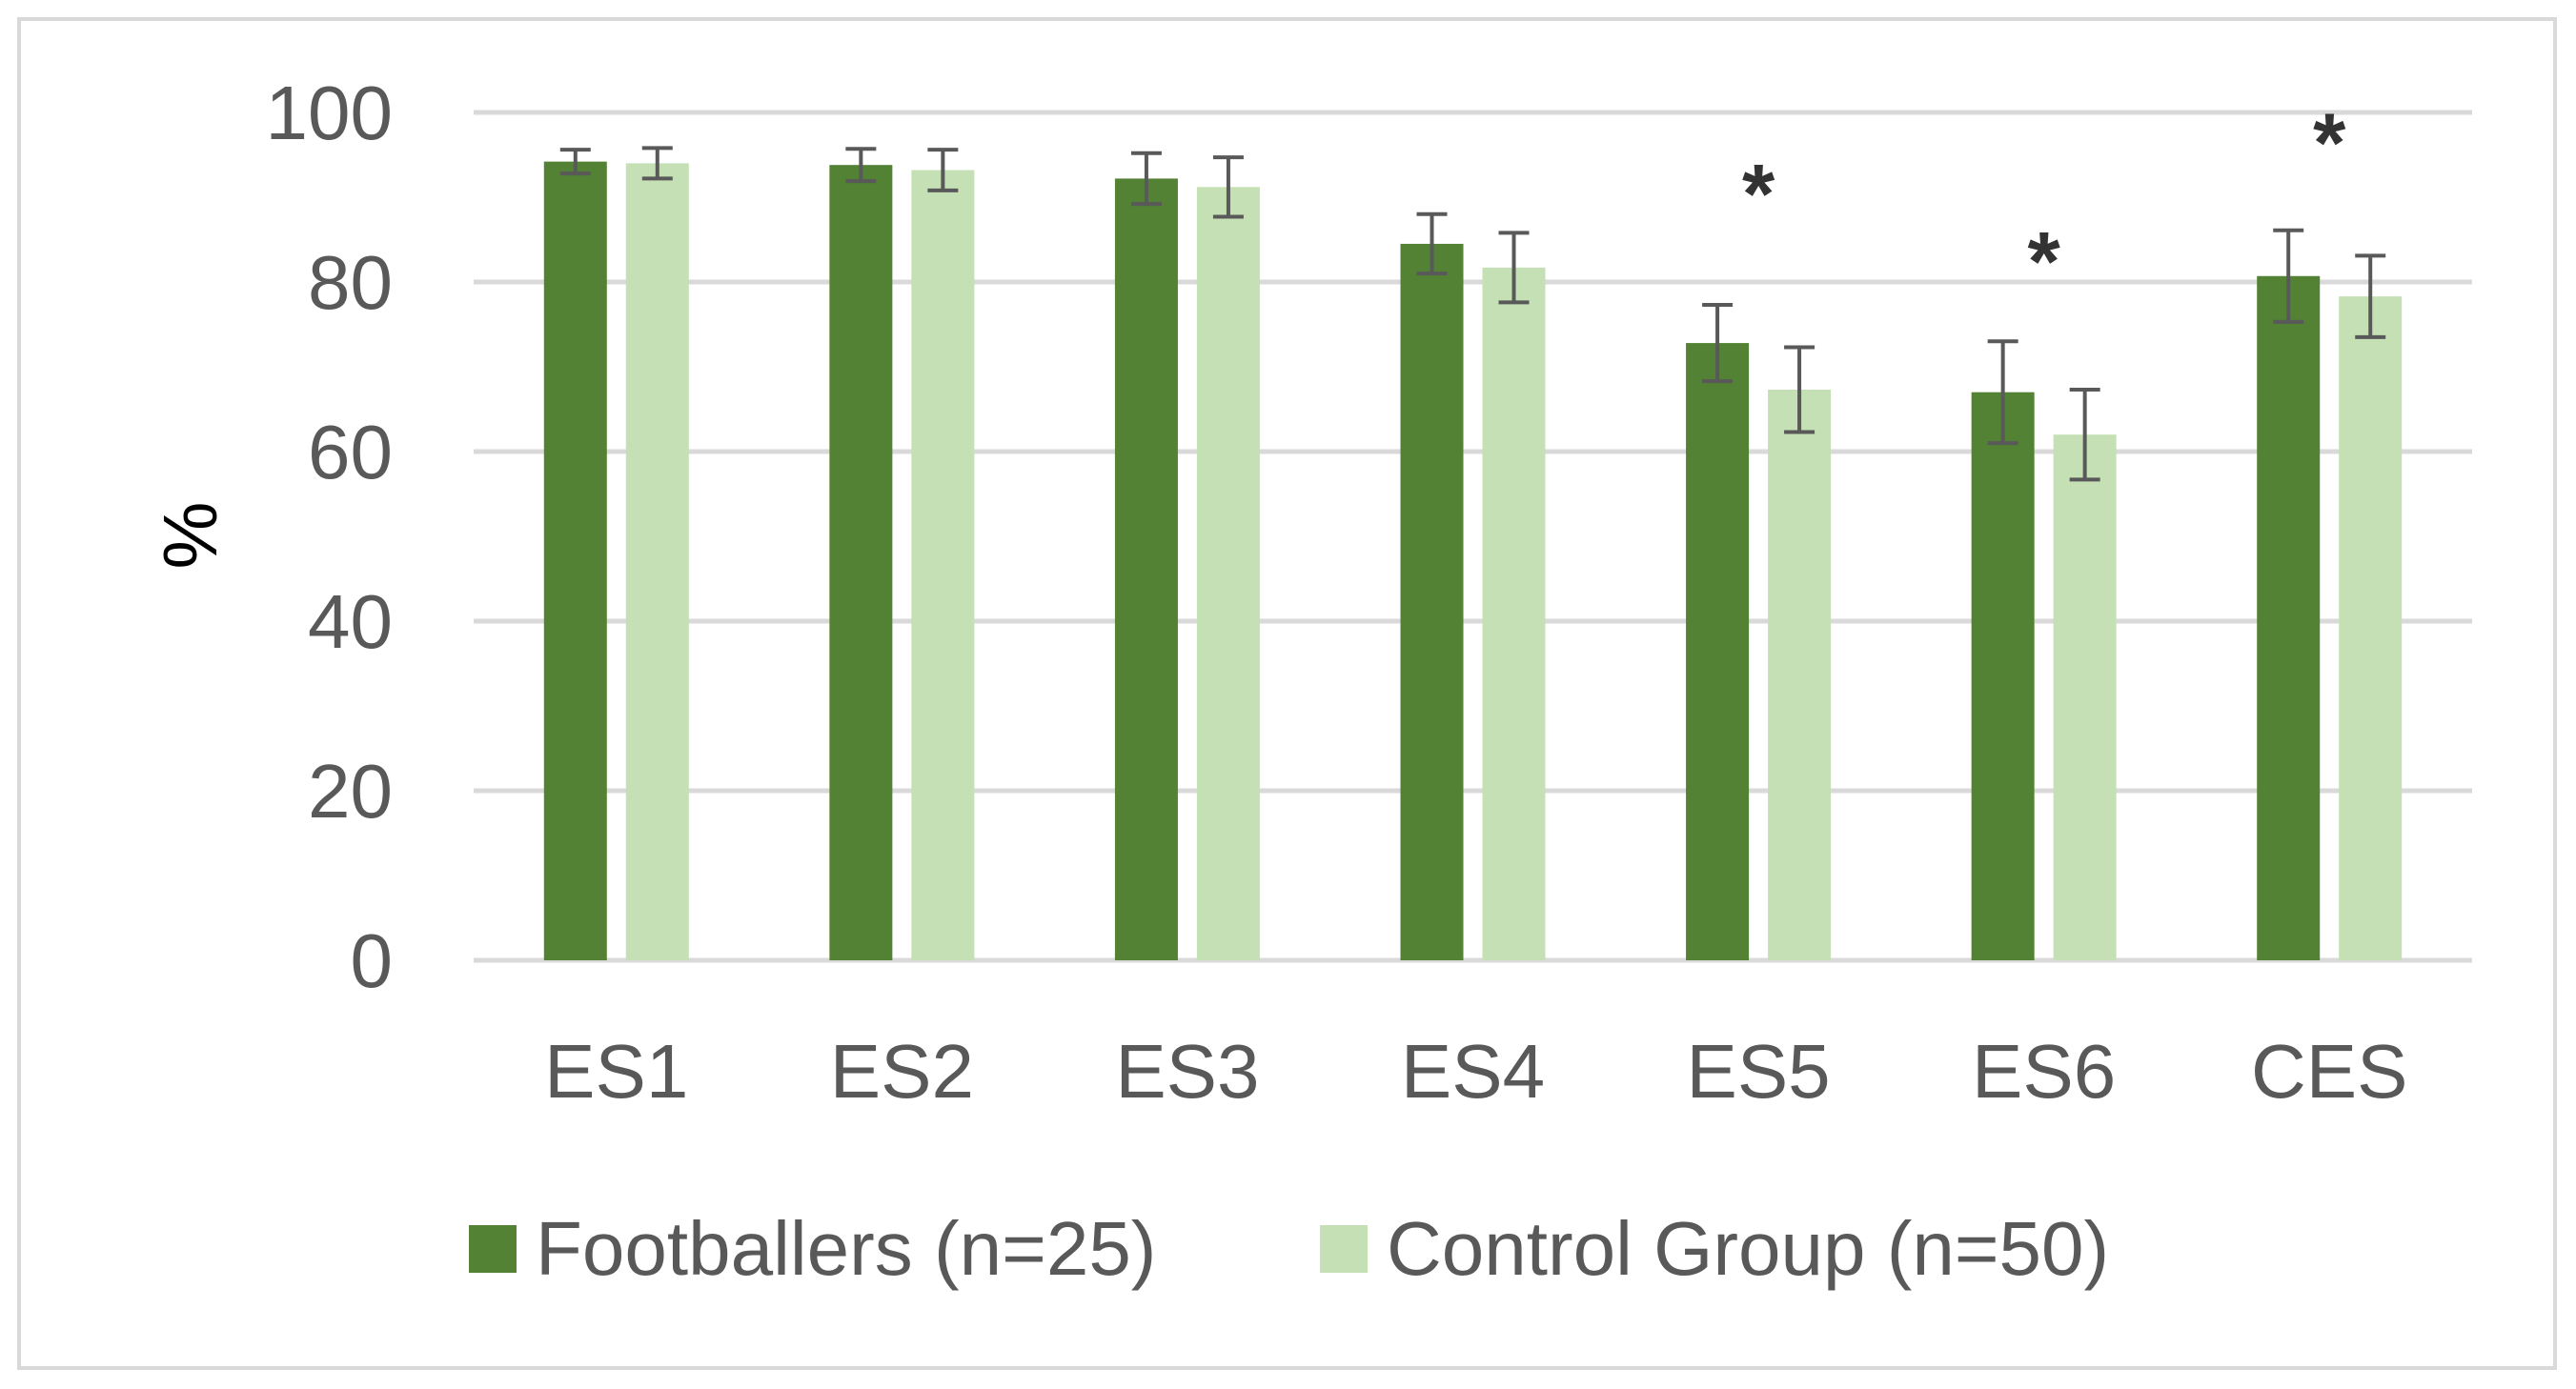  What do you see at coordinates (1748, 1248) in the screenshot?
I see `legend-label: Control Group (n=50)` at bounding box center [1748, 1248].